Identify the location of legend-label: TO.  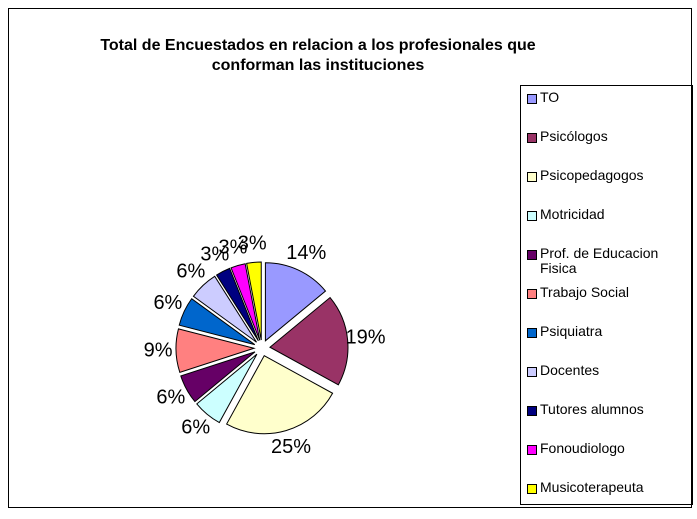
(550, 97).